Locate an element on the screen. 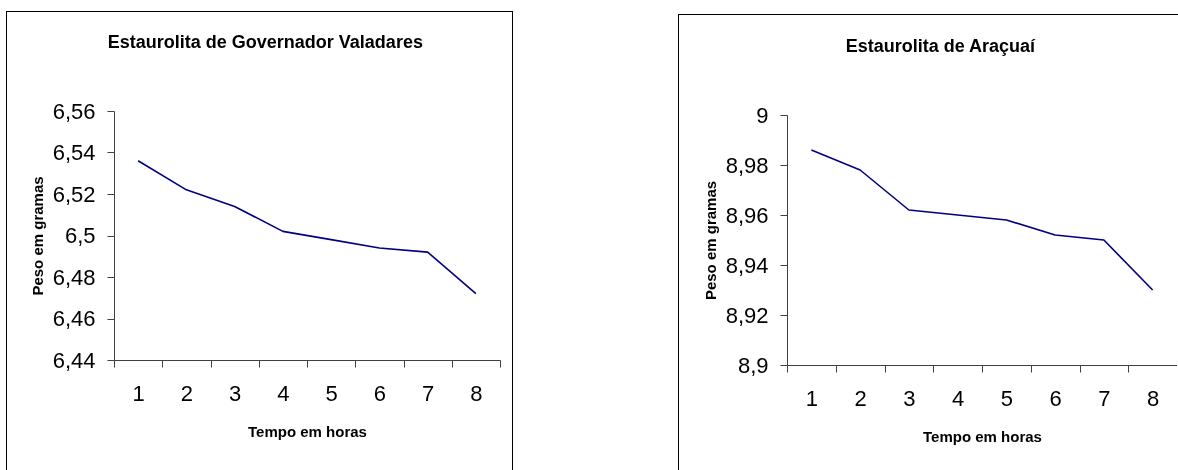 This screenshot has height=470, width=1178. y-tick-label: 8,94 is located at coordinates (747, 265).